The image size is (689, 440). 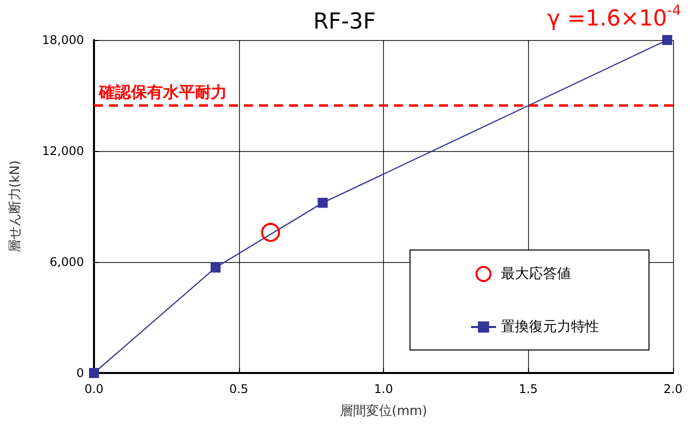 What do you see at coordinates (63, 151) in the screenshot?
I see `y-tick-label: 12,000` at bounding box center [63, 151].